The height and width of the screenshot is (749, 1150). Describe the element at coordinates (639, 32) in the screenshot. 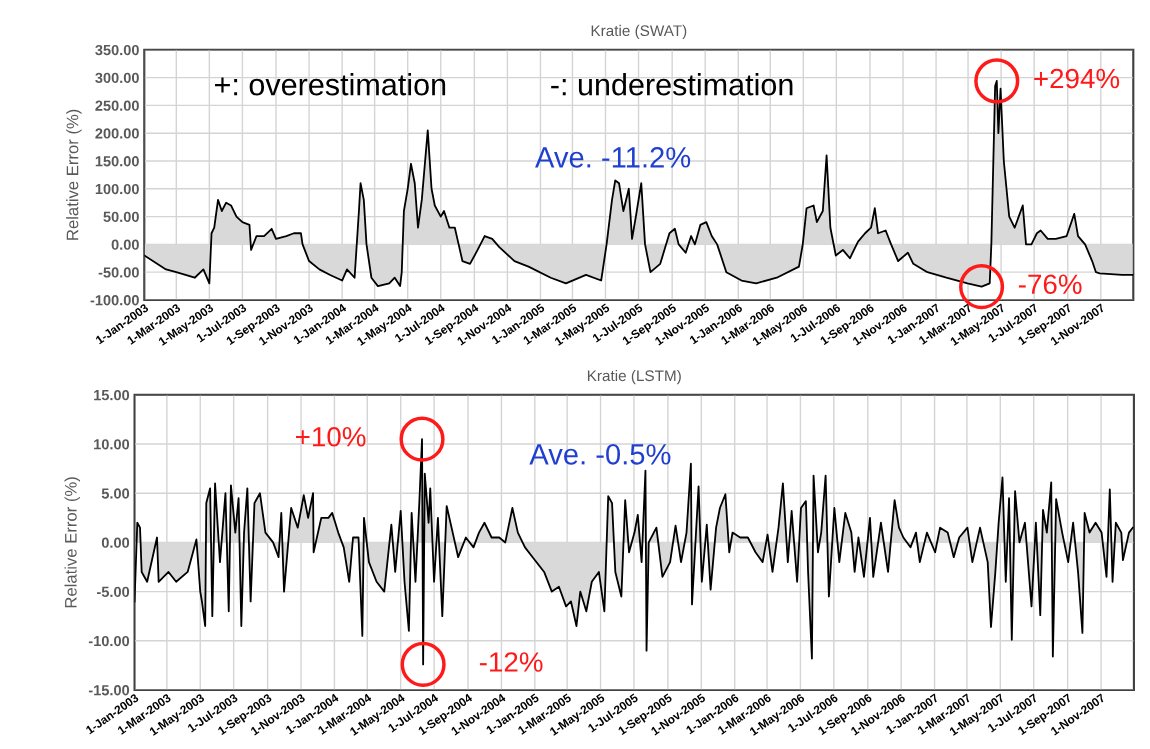

I see `chart-title: Kratie (SWAT)` at that location.